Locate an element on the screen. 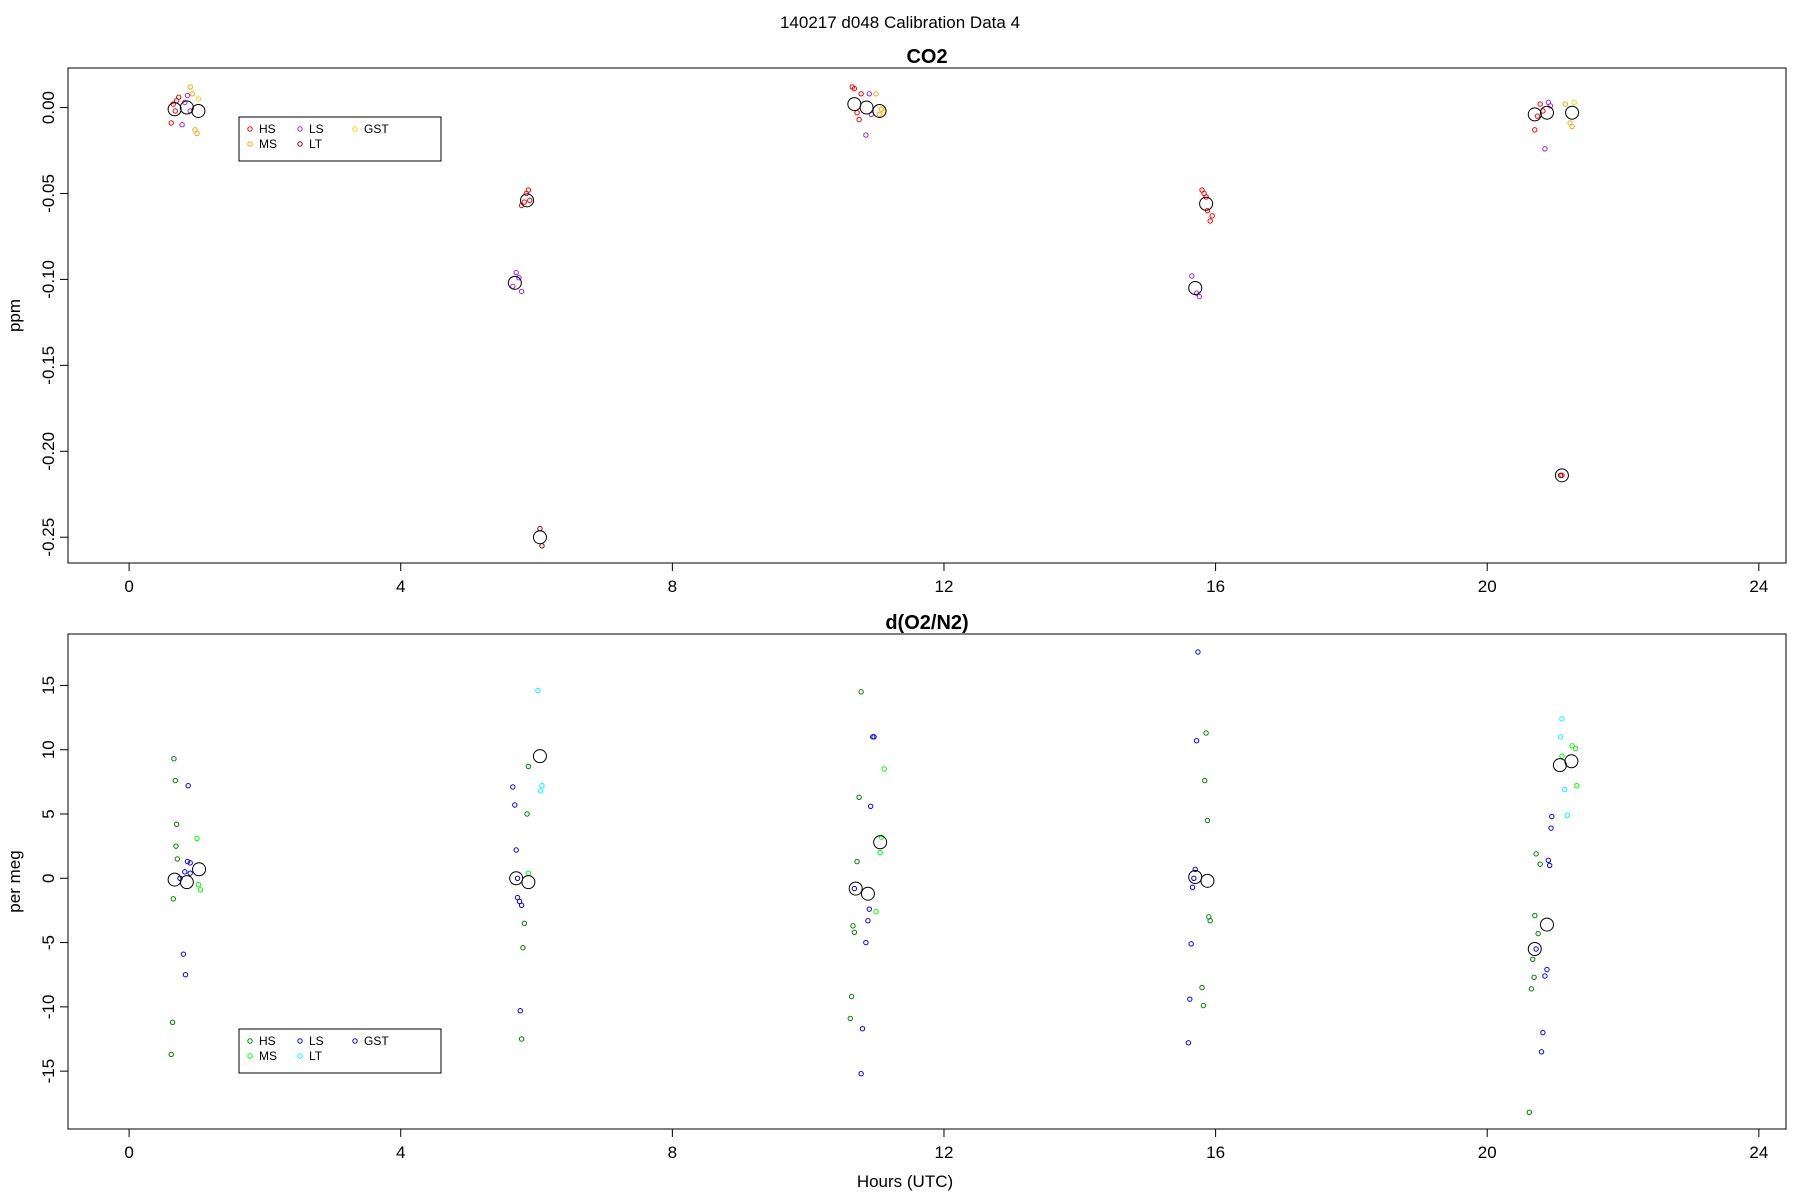  y-tick-label: -10 is located at coordinates (48, 1007).